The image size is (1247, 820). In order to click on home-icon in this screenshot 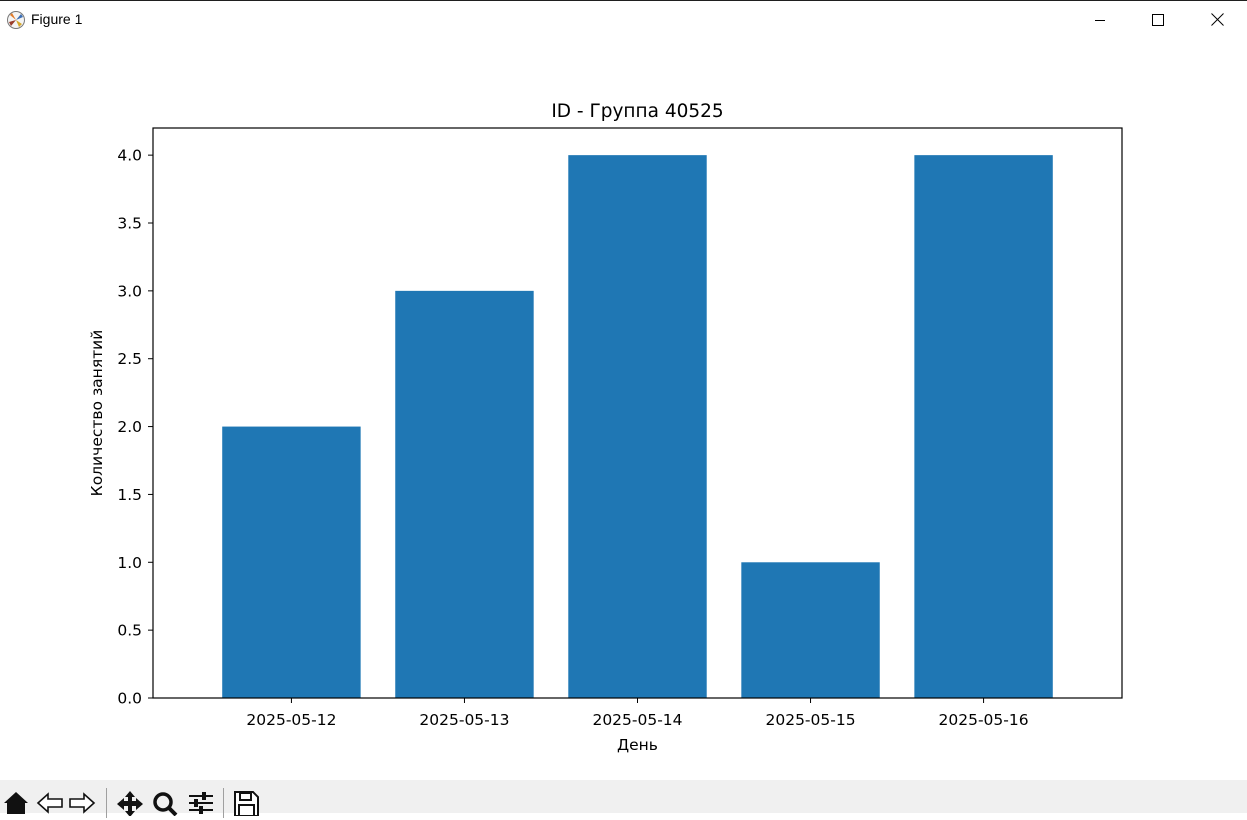, I will do `click(16, 804)`.